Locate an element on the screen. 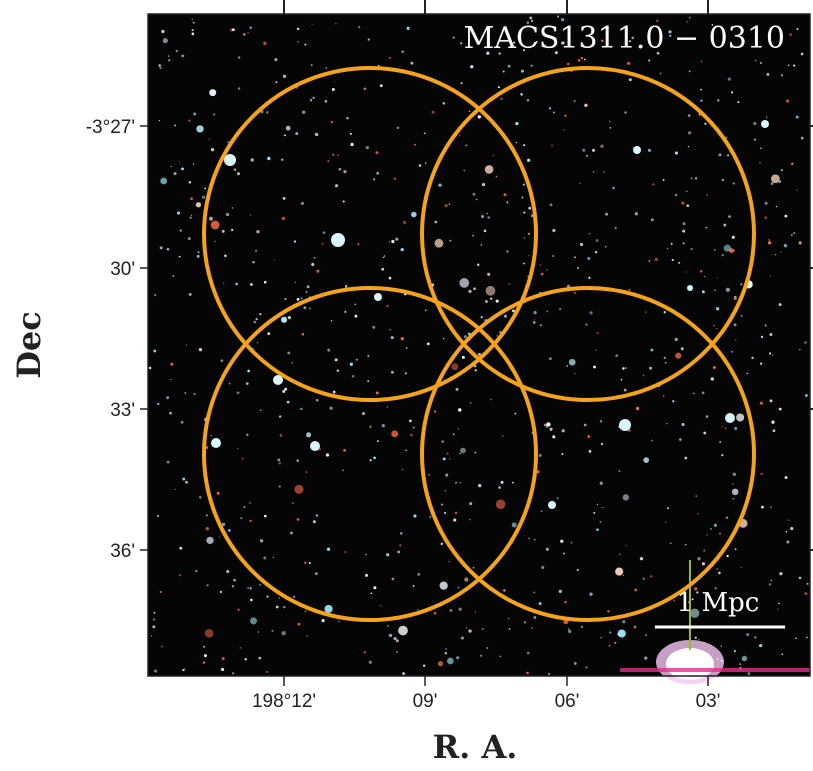 This screenshot has height=771, width=813. y-tick-label: -3°27' is located at coordinates (110, 127).